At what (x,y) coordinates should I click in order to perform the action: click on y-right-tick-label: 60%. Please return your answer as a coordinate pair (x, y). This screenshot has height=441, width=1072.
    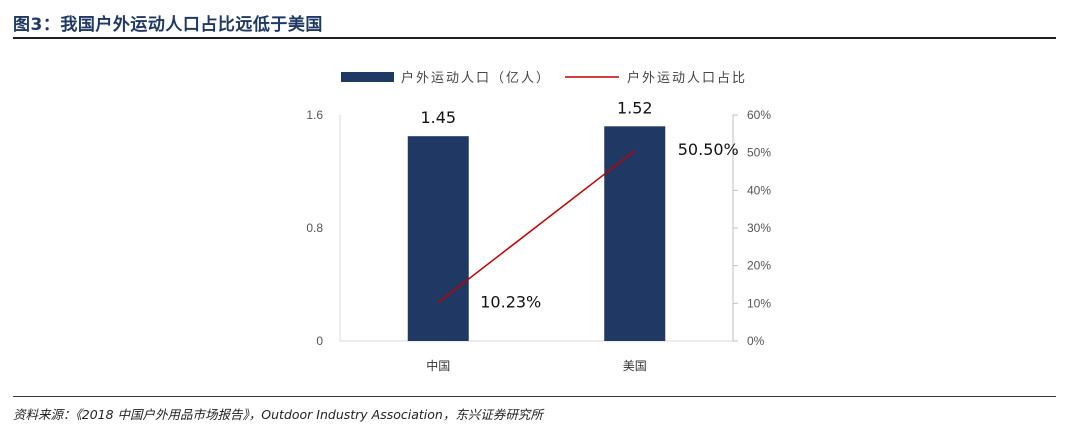
    Looking at the image, I should click on (759, 115).